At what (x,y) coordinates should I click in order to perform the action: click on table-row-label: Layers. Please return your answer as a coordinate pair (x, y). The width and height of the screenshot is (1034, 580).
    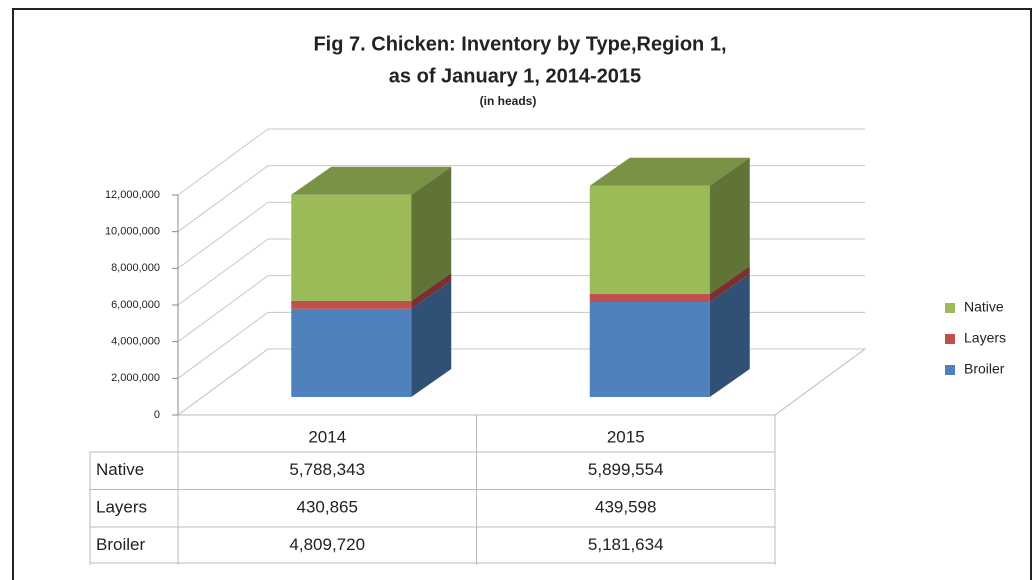
    Looking at the image, I should click on (121, 507).